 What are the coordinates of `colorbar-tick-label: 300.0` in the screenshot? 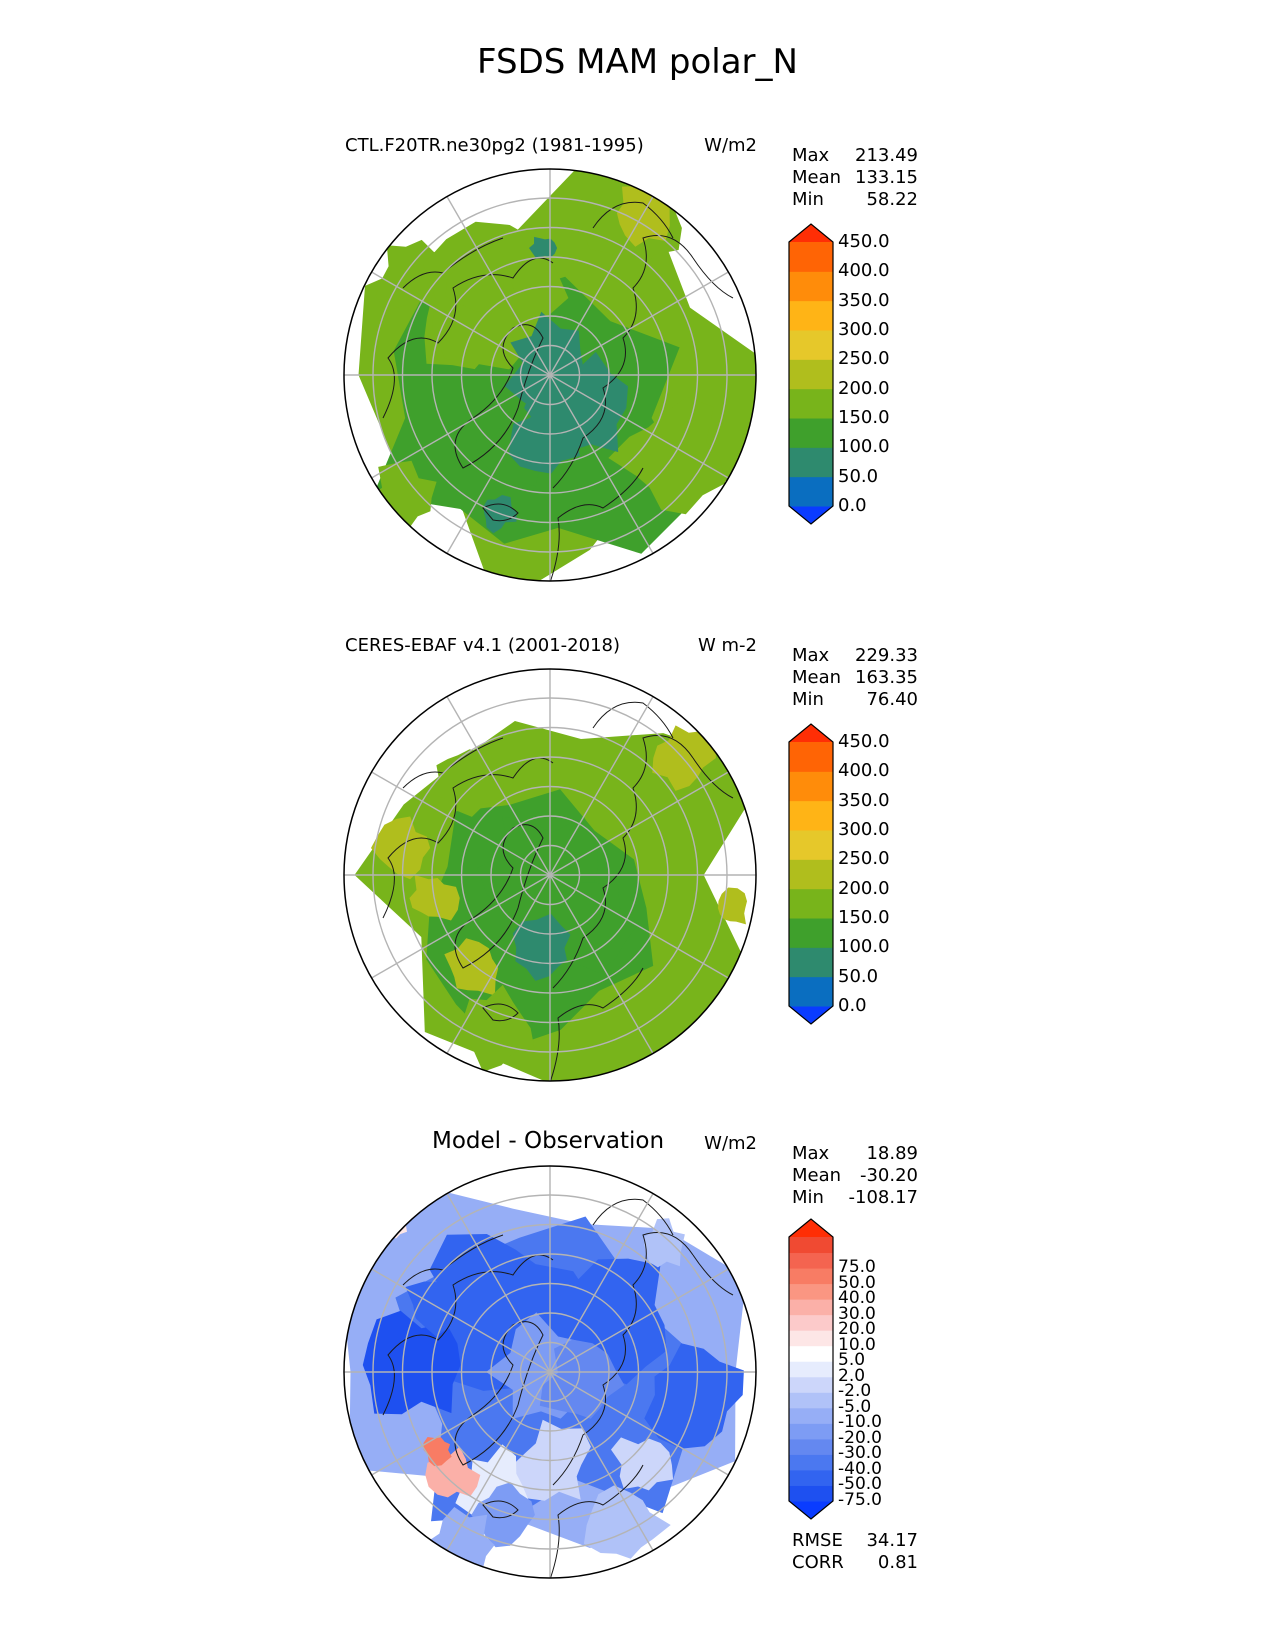 It's located at (864, 829).